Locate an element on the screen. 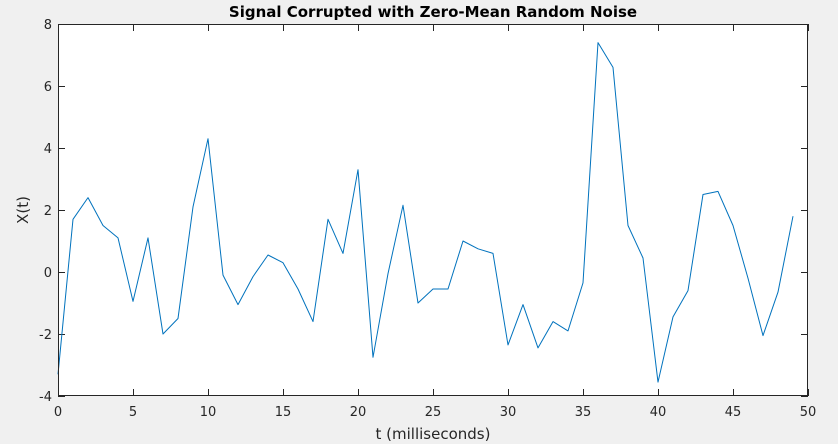 This screenshot has width=838, height=444. x-tick-label: 25 is located at coordinates (433, 412).